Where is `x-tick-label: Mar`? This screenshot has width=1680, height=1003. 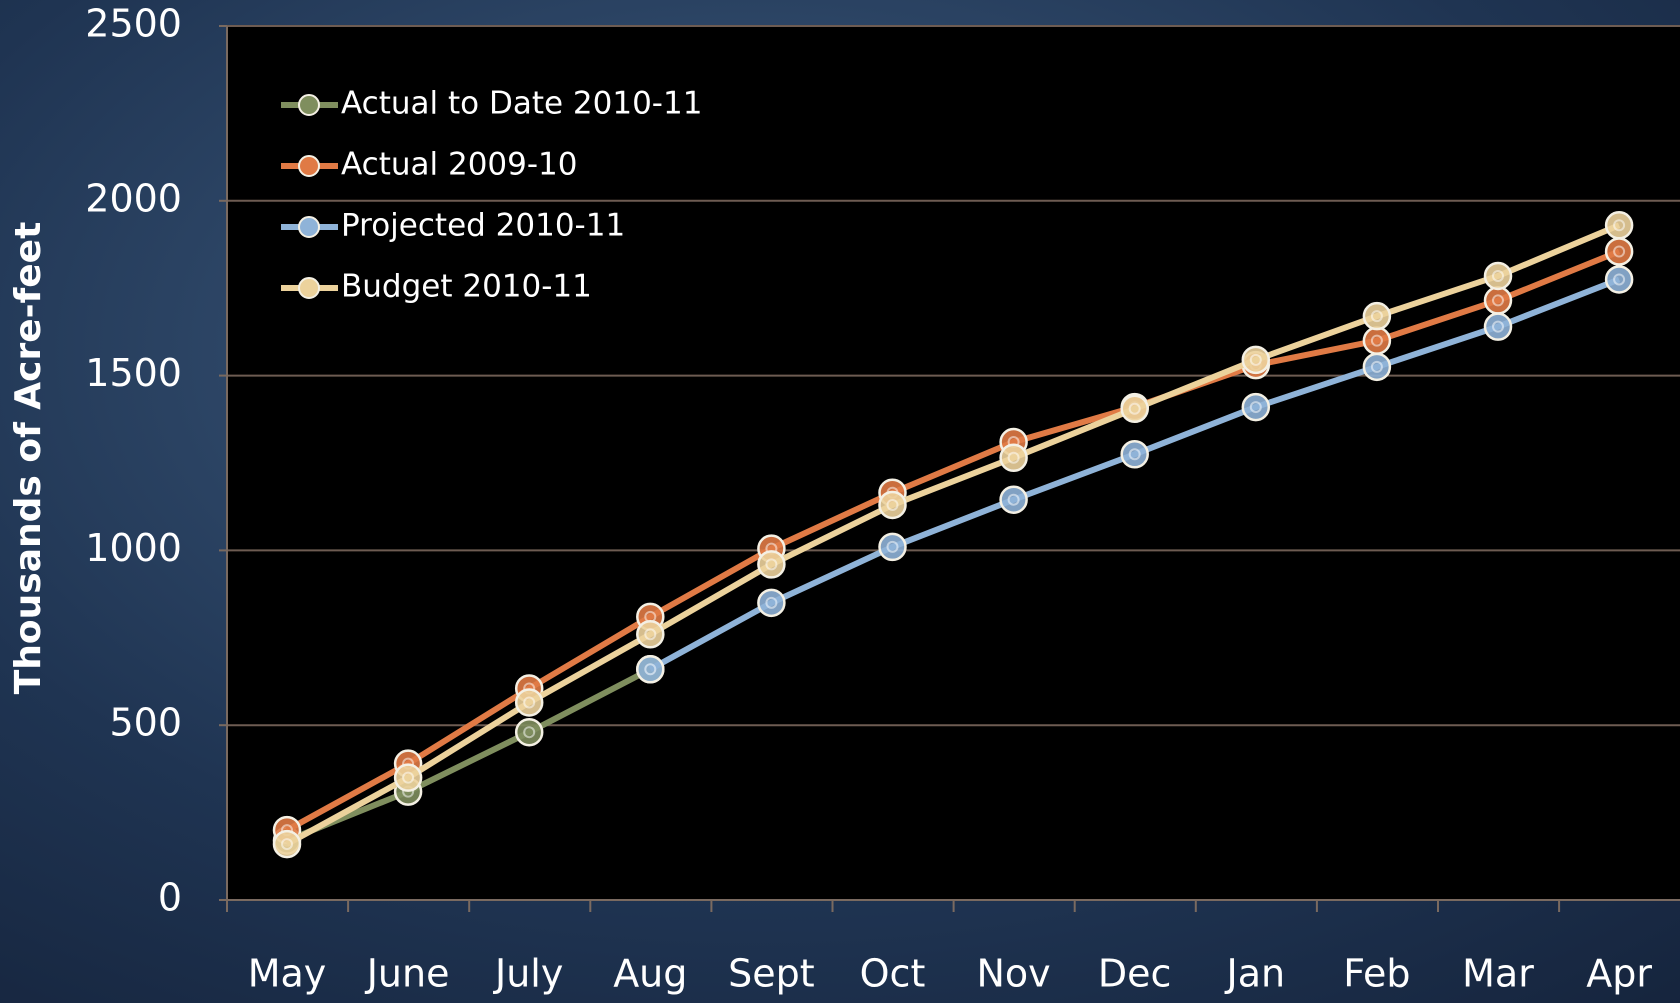
x-tick-label: Mar is located at coordinates (1498, 974).